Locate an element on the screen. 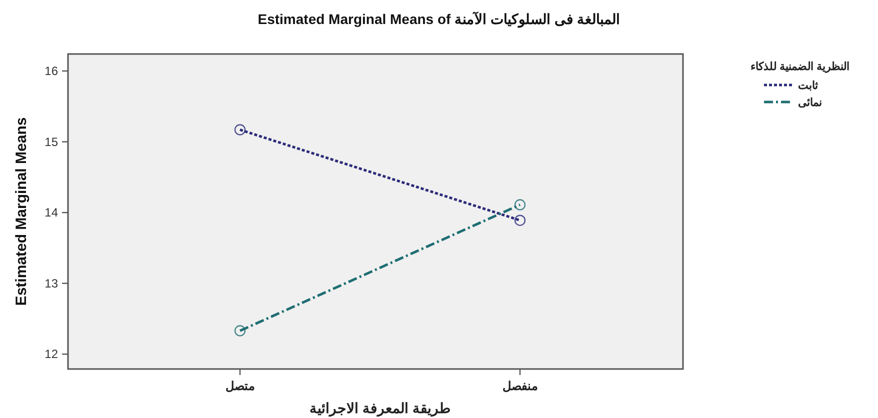 Image resolution: width=878 pixels, height=418 pixels. chart-title: Estimated Marginal Means of المبالغة فى السلوكيات الآمنة is located at coordinates (439, 19).